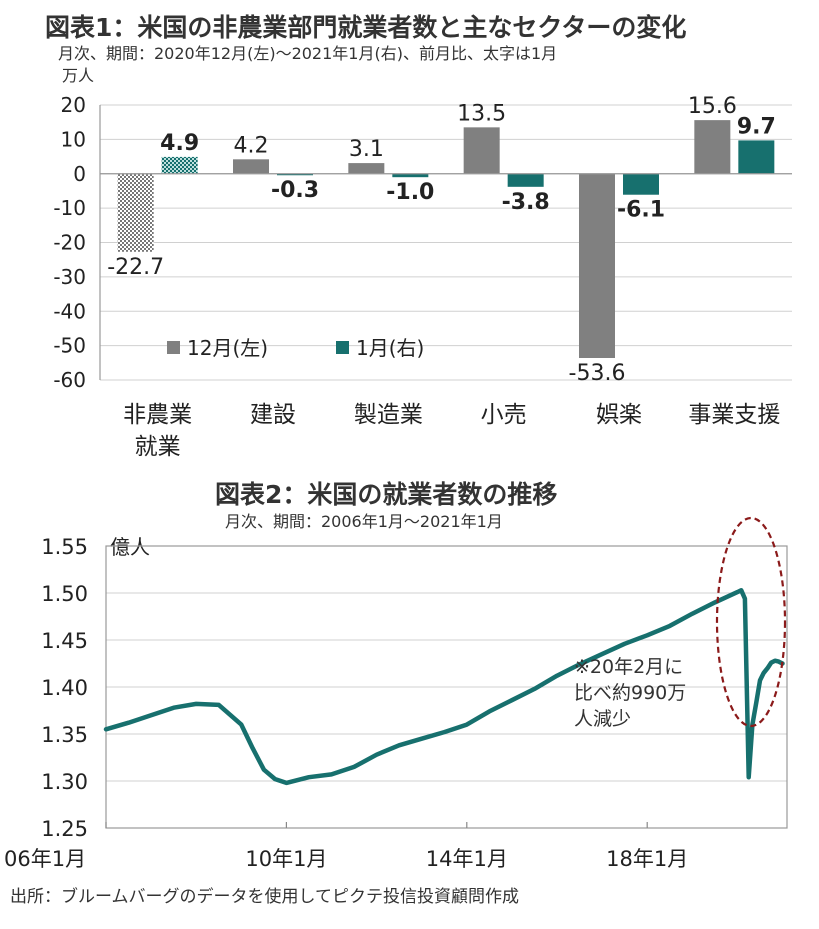  I want to click on x-tick-label: 18年1月, so click(647, 859).